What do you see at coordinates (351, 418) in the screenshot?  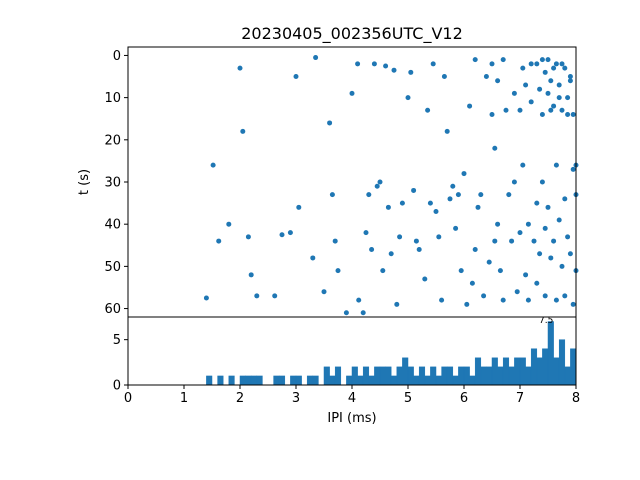 I see `x-axis-label: IPI (ms)` at bounding box center [351, 418].